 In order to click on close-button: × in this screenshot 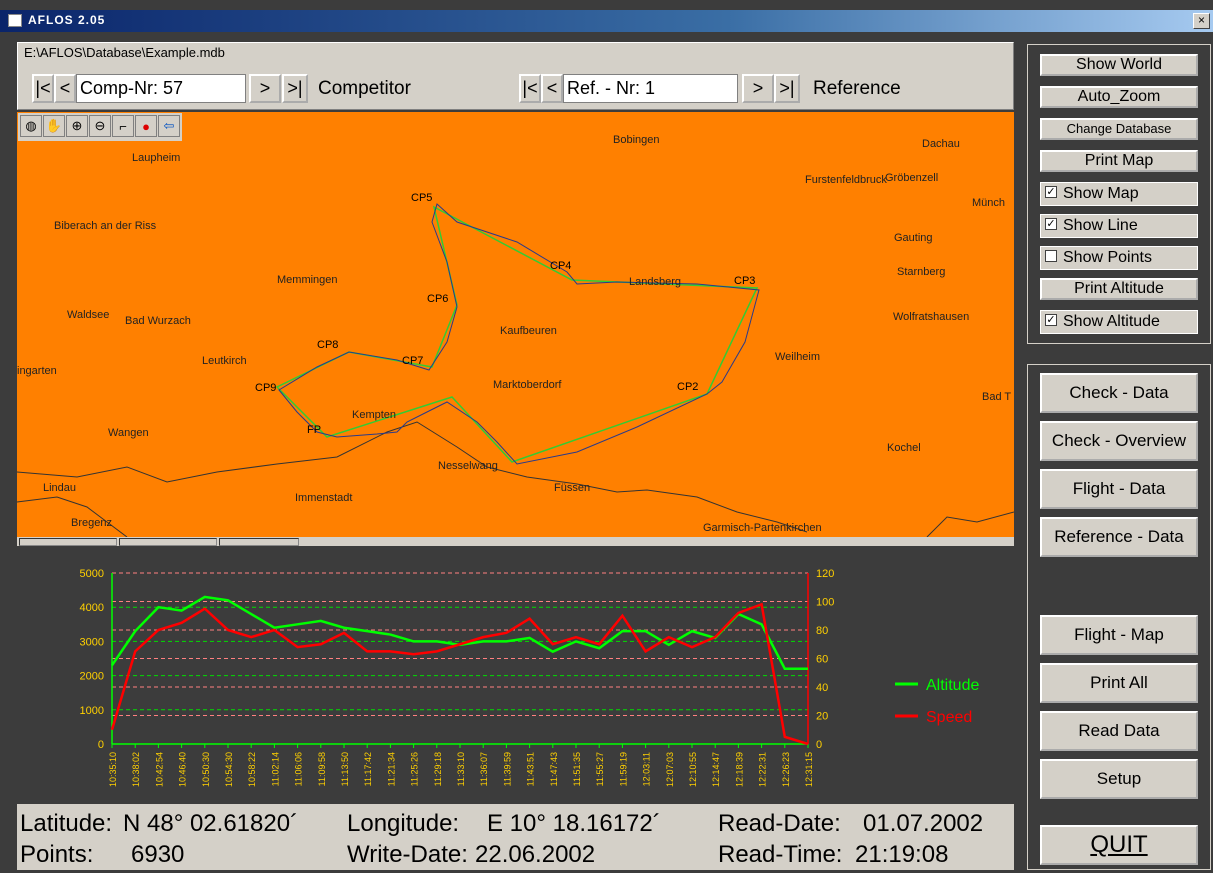, I will do `click(1201, 21)`.